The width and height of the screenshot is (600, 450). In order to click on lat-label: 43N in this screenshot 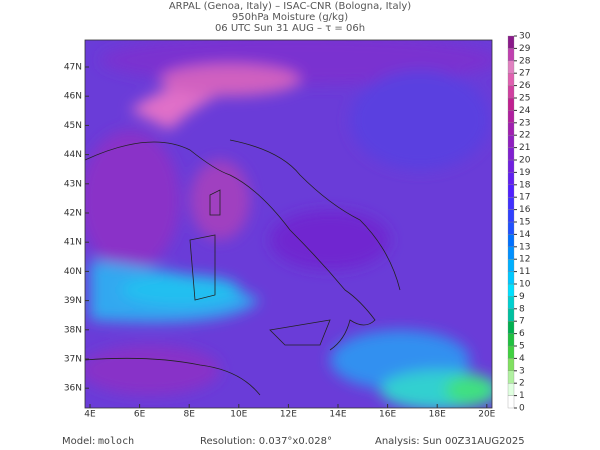, I will do `click(73, 184)`.